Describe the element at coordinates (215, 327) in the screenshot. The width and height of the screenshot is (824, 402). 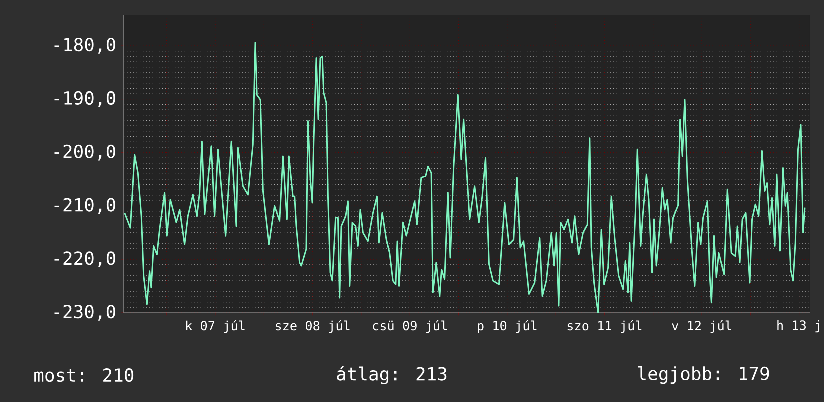
I see `x-tick-label: k 07 júl` at that location.